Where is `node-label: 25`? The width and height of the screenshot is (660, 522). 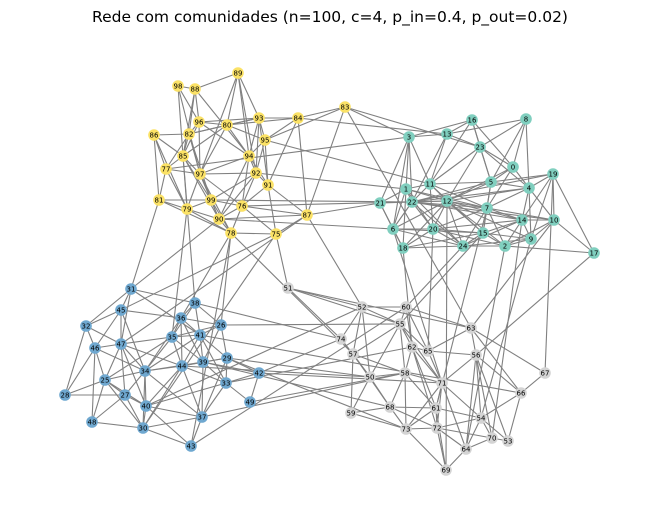 node-label: 25 is located at coordinates (105, 381).